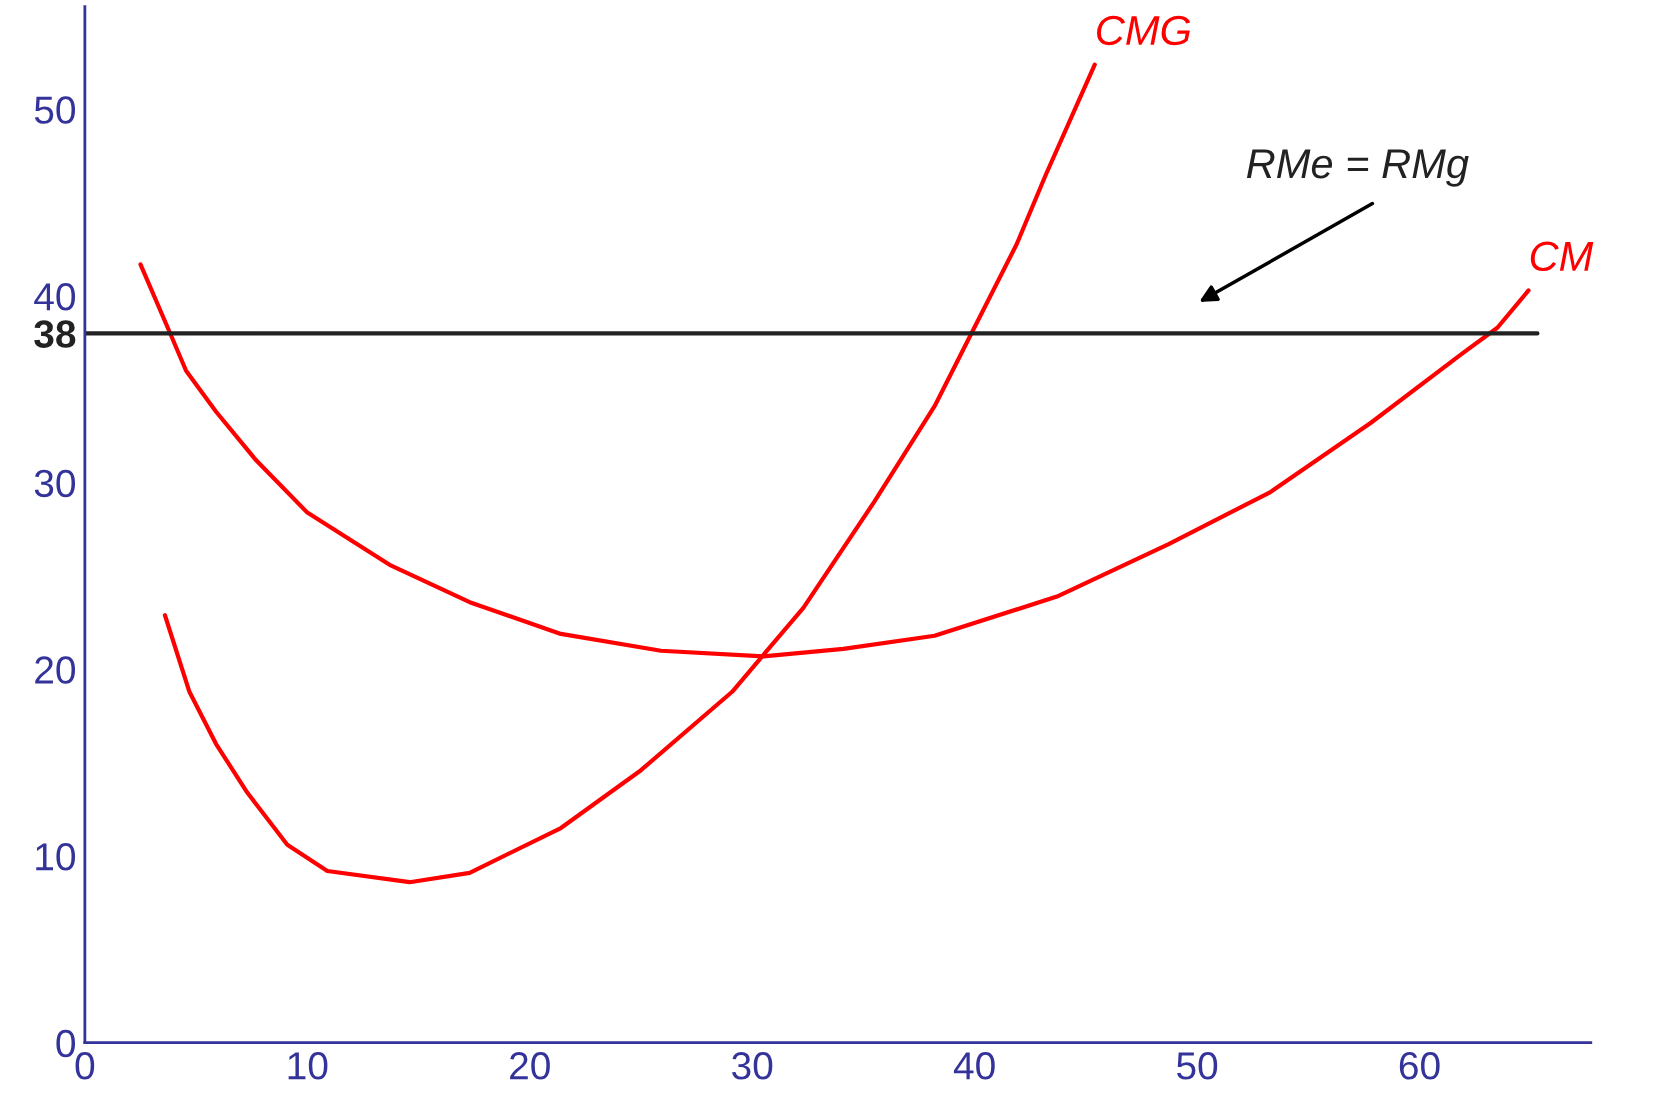 The height and width of the screenshot is (1120, 1664). I want to click on y-tick-label: 0, so click(66, 1043).